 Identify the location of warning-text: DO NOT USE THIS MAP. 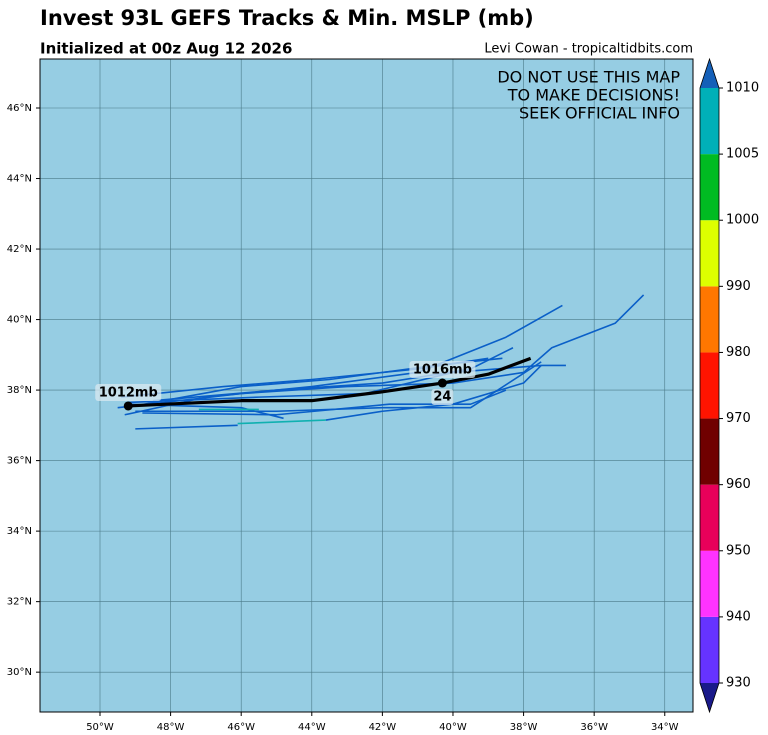
(588, 77).